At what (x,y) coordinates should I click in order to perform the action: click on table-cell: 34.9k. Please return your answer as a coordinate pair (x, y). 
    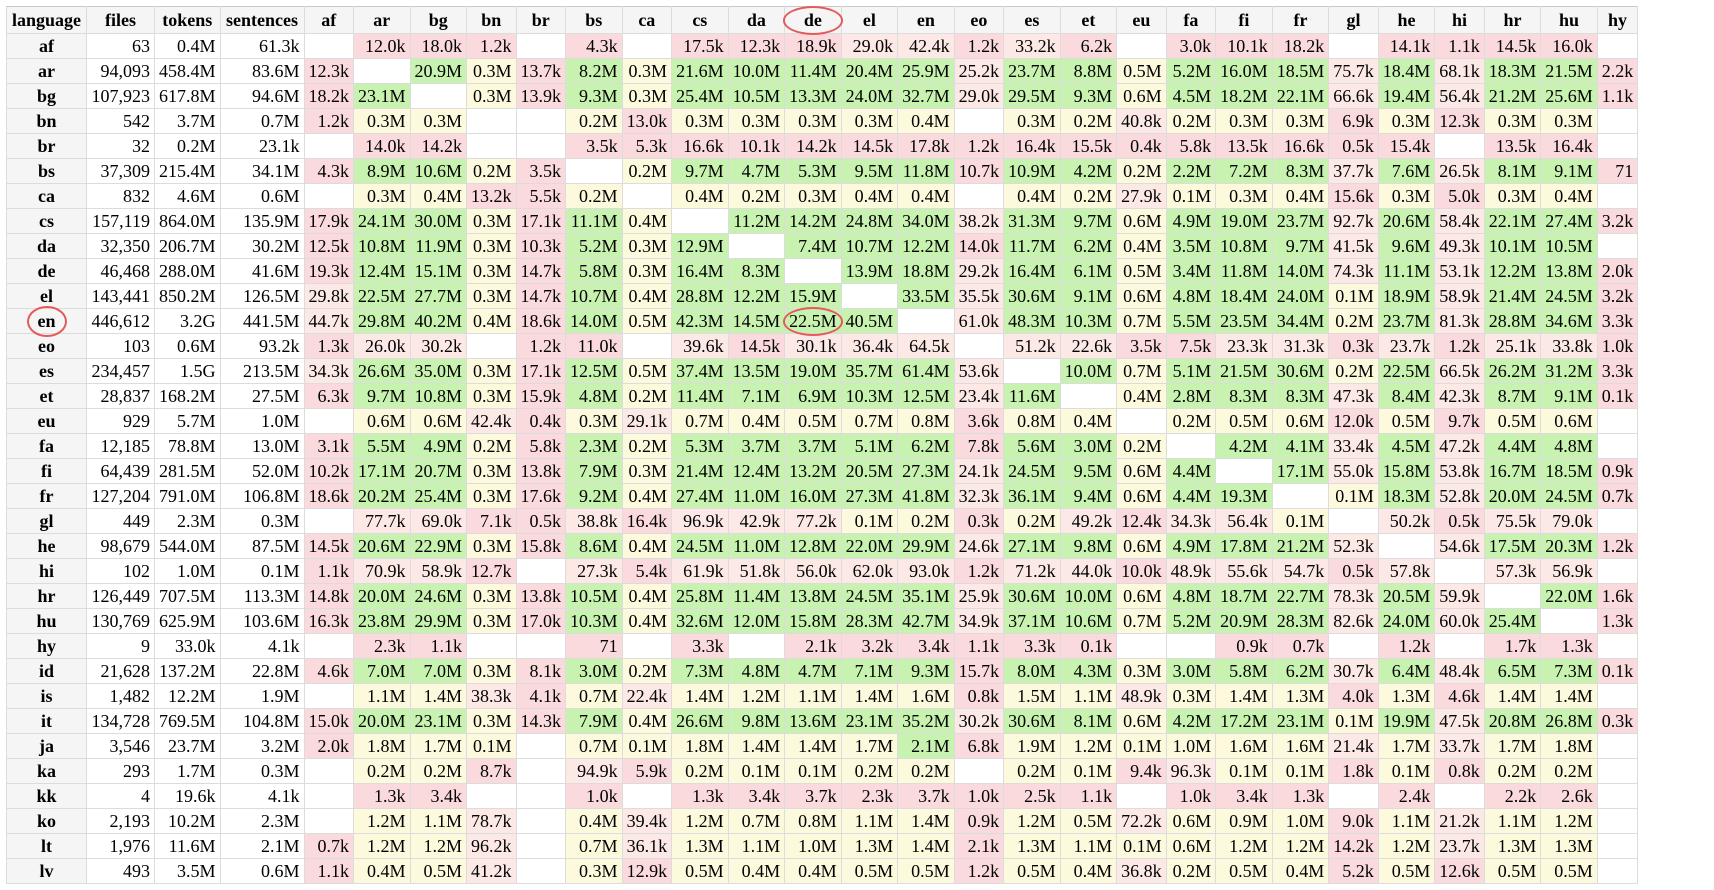
    Looking at the image, I should click on (979, 621).